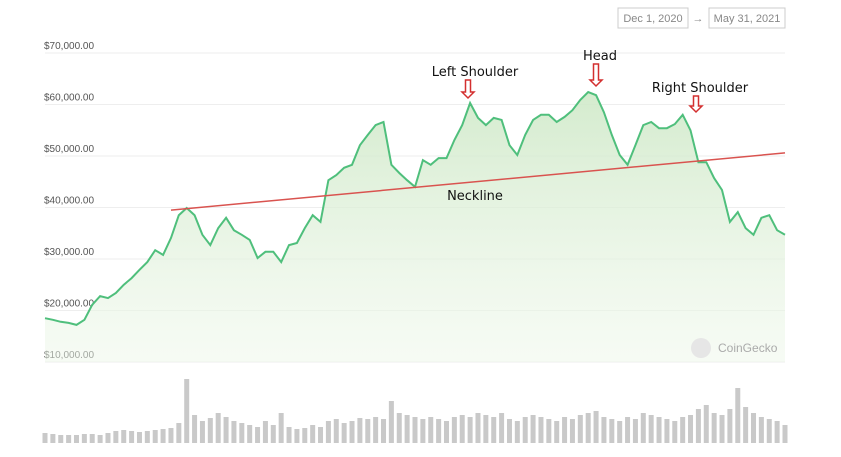 This screenshot has height=457, width=841. Describe the element at coordinates (69, 46) in the screenshot. I see `y-tick-label: $70,000.00` at that location.